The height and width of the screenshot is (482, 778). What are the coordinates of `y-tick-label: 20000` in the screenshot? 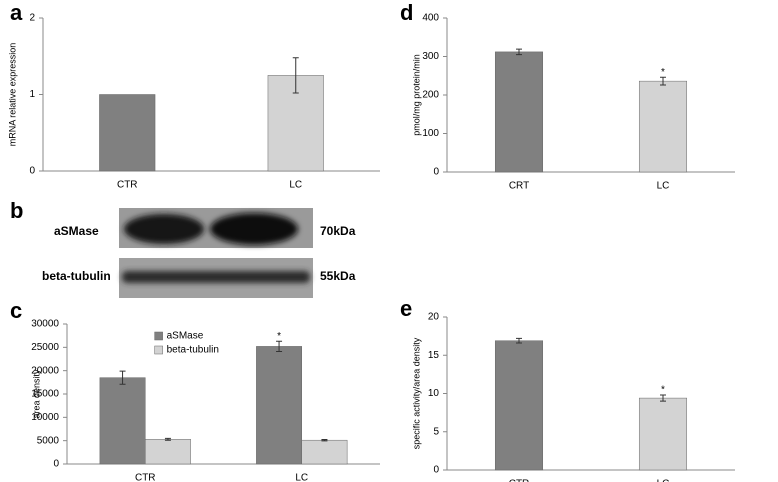 It's located at (45, 370).